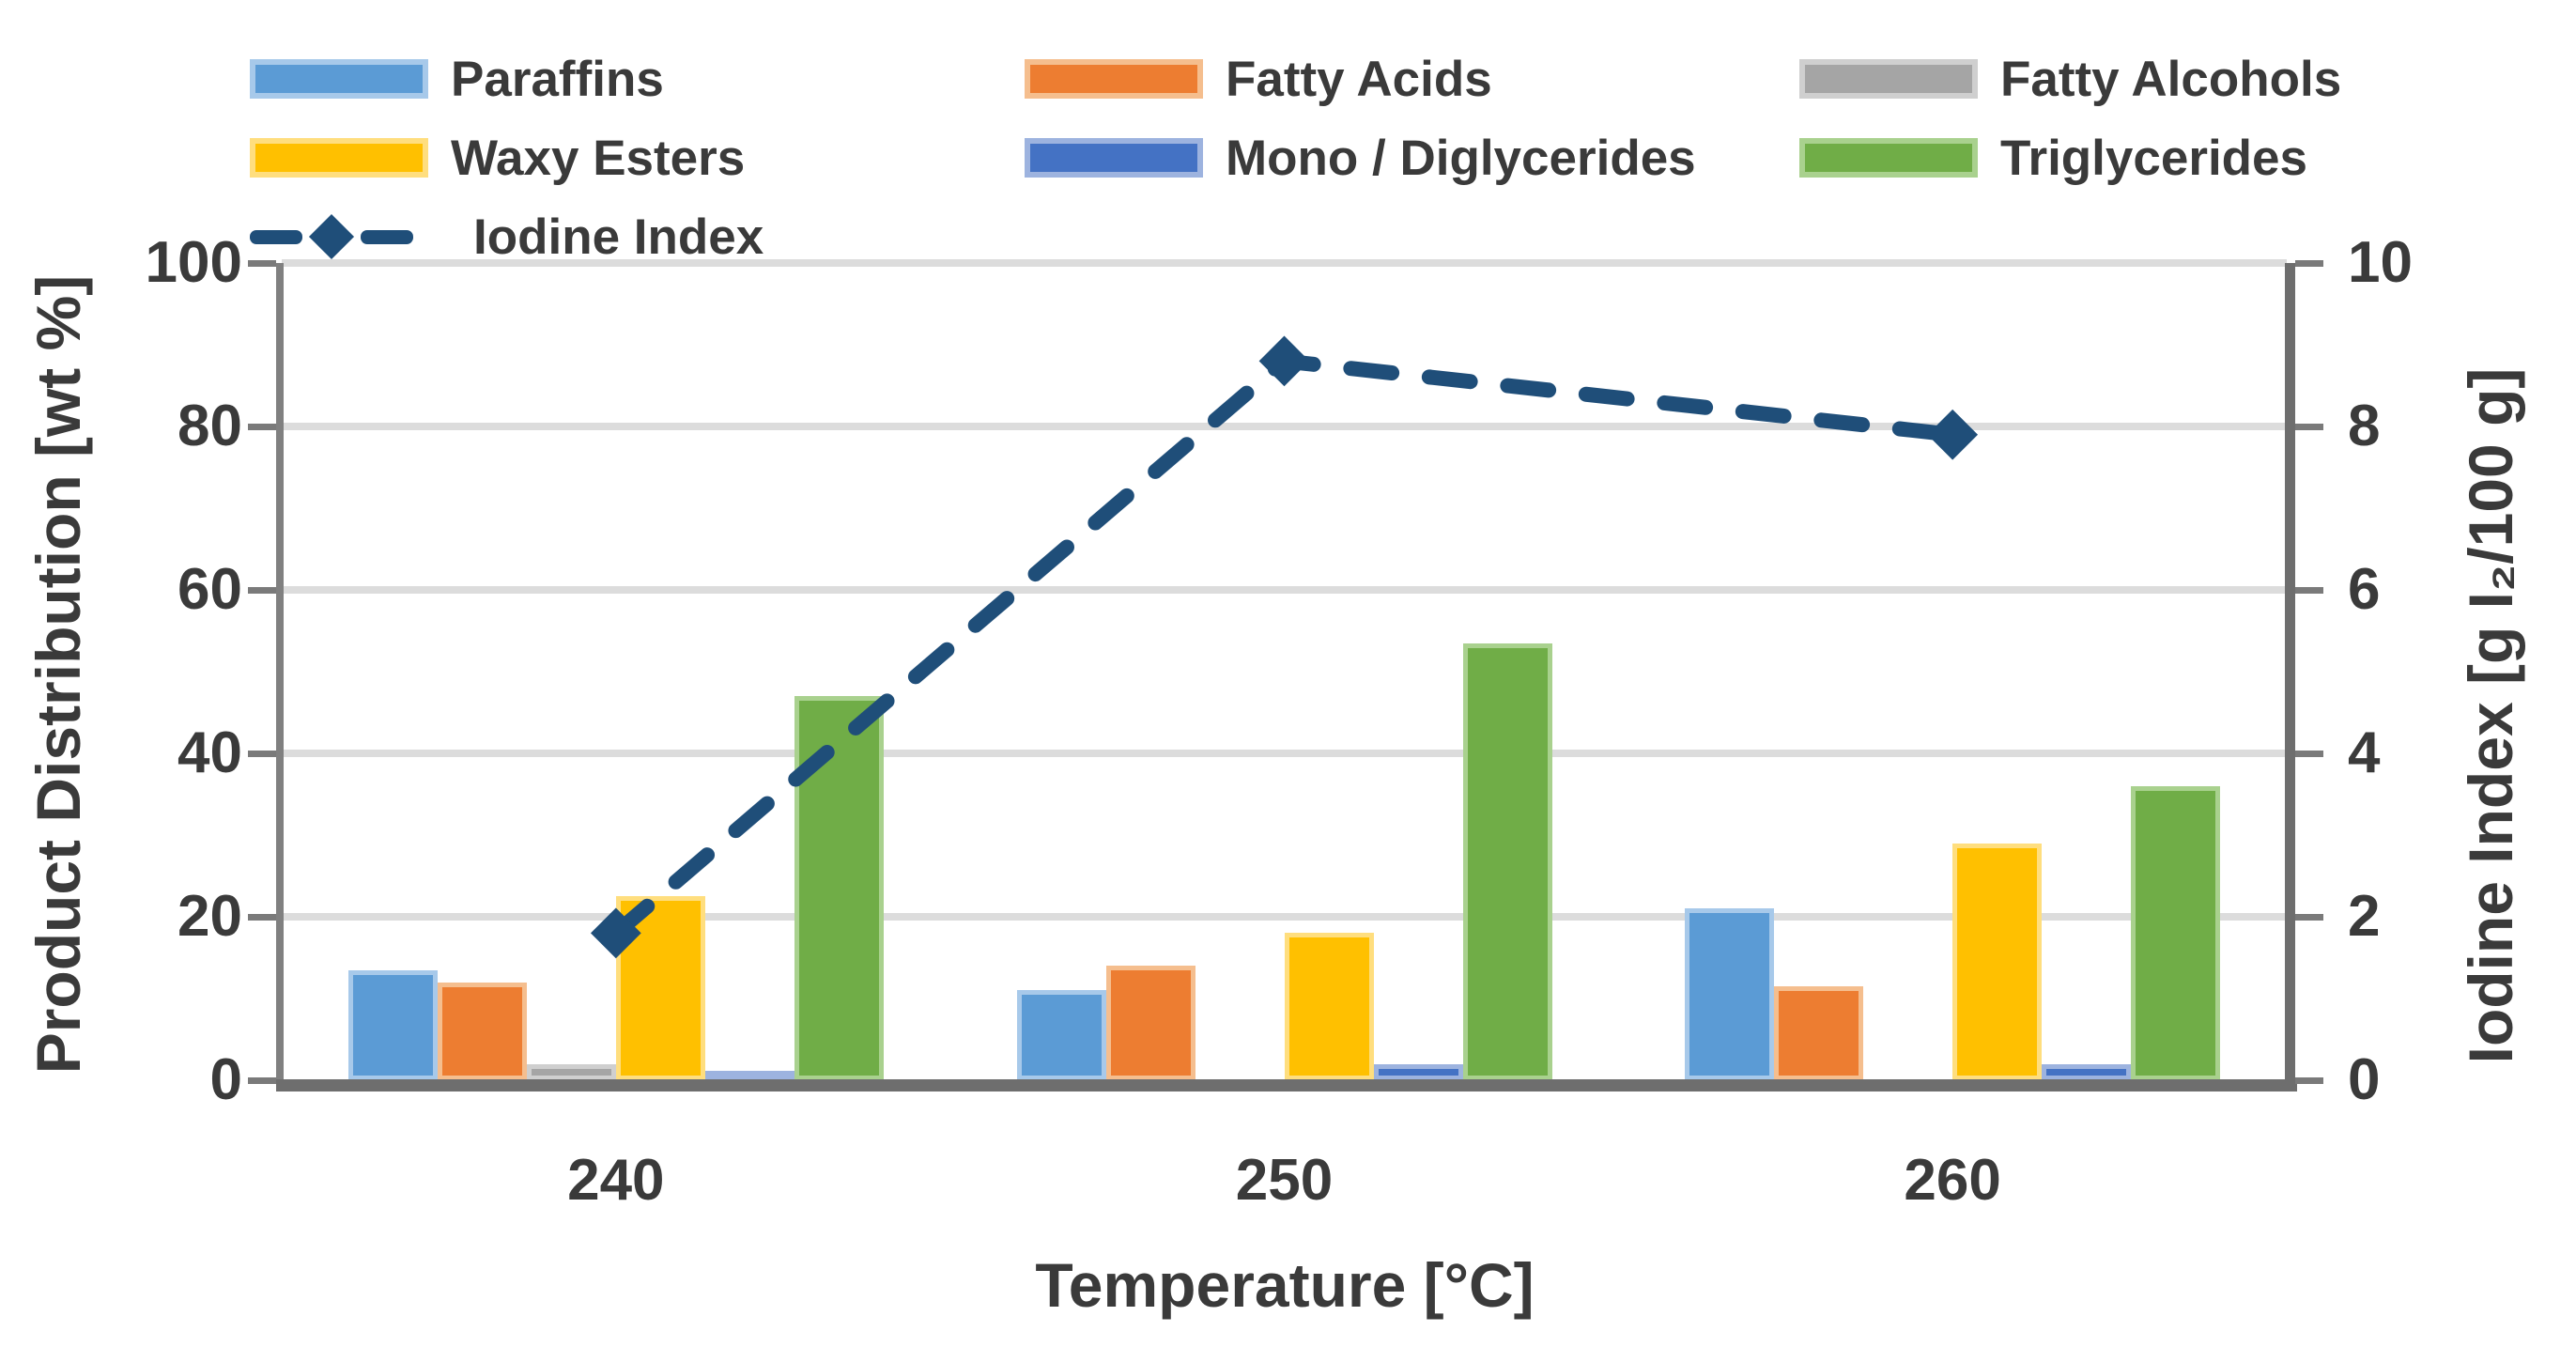 Image resolution: width=2576 pixels, height=1347 pixels. What do you see at coordinates (1285, 1285) in the screenshot?
I see `x-axis-title: Temperature [°C]` at bounding box center [1285, 1285].